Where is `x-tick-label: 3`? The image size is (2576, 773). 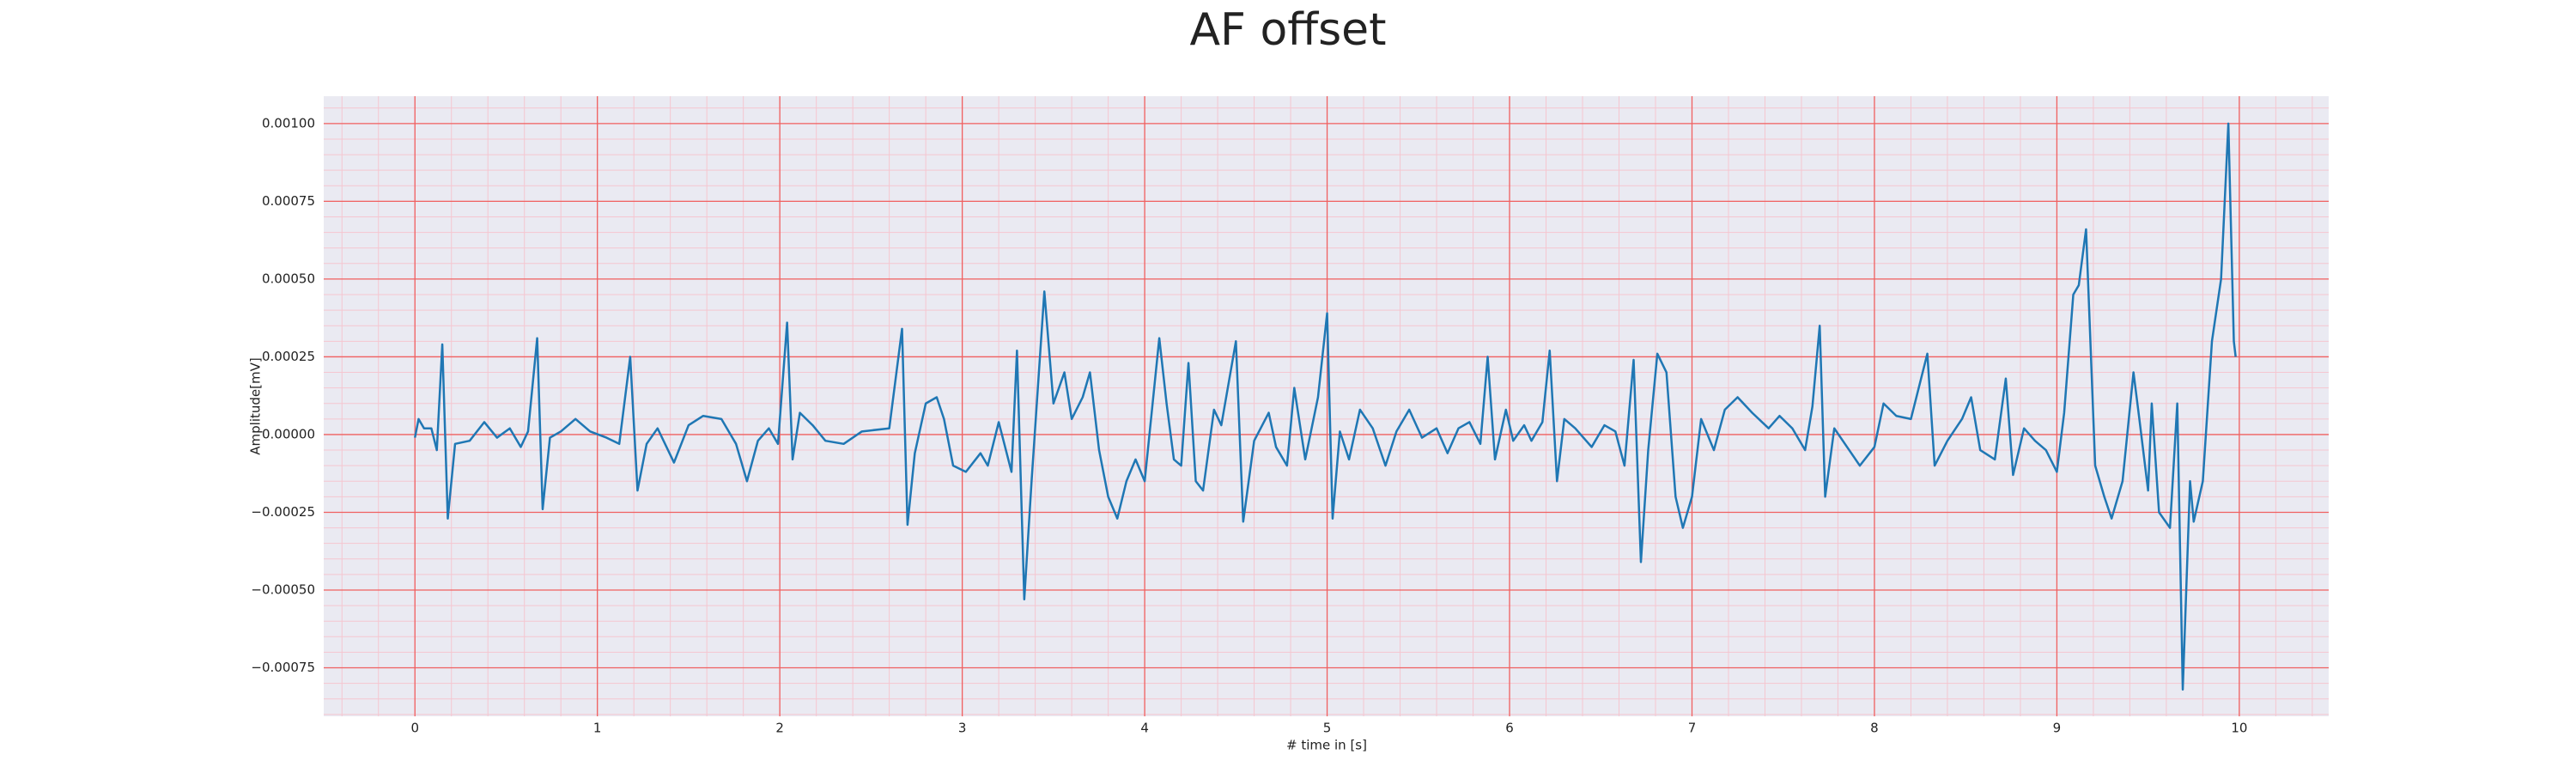
x-tick-label: 3 is located at coordinates (962, 728).